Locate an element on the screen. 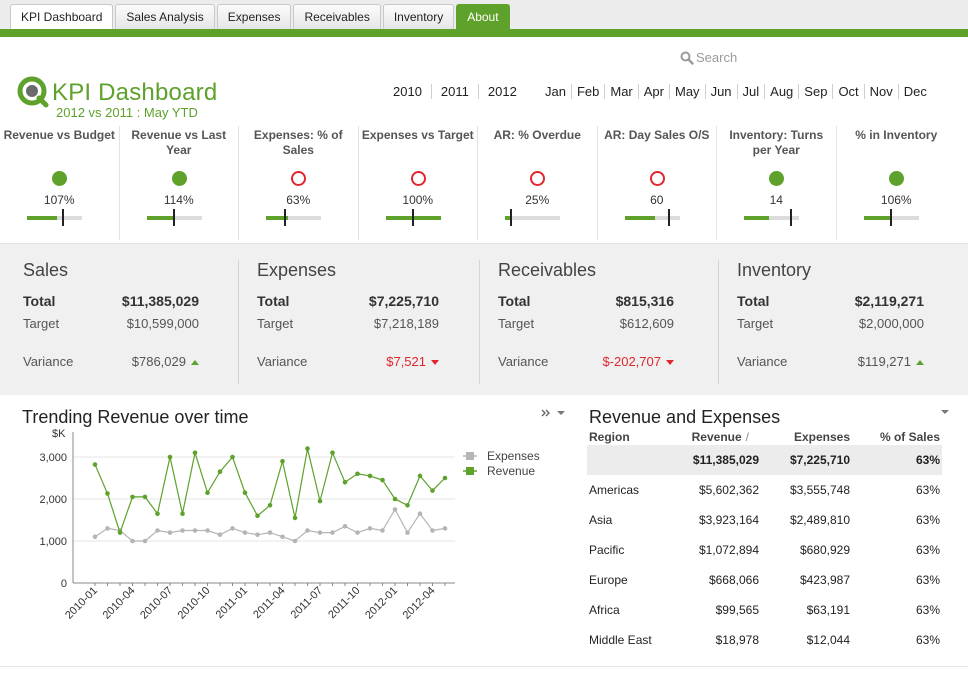 The image size is (968, 673). kpi-ar-day-sales-o-s: AR: Day Sales O/S 60 is located at coordinates (657, 183).